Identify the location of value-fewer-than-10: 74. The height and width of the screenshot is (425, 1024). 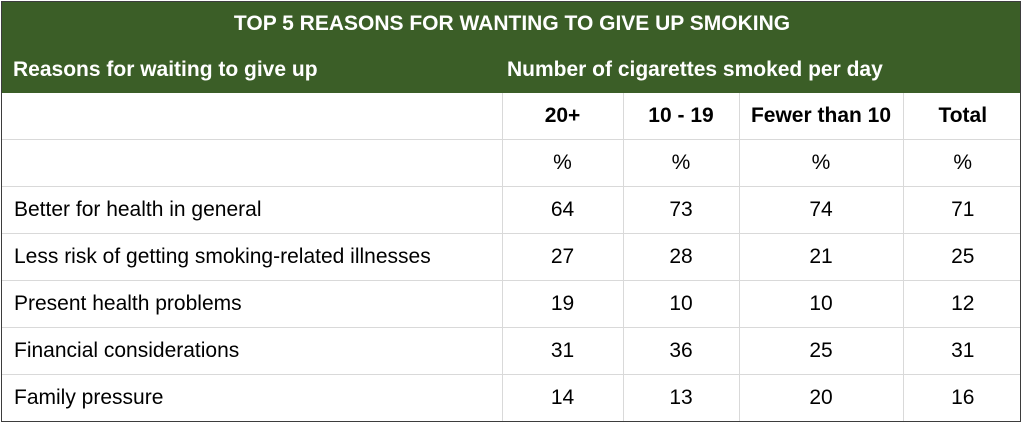
(821, 210).